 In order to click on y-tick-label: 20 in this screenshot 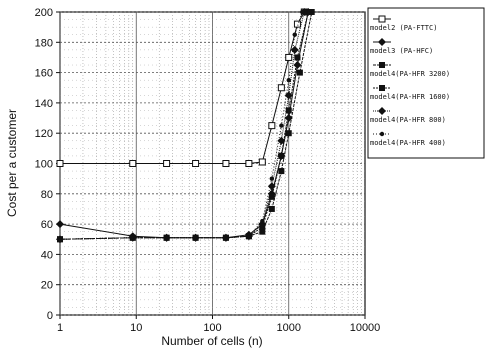, I will do `click(47, 286)`.